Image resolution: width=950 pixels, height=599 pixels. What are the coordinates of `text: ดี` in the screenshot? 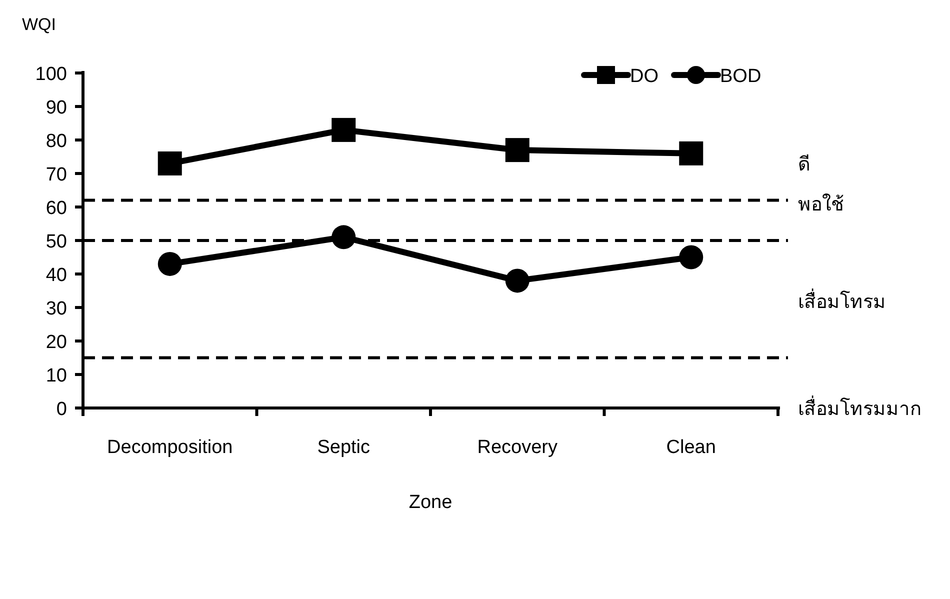 It's located at (804, 164).